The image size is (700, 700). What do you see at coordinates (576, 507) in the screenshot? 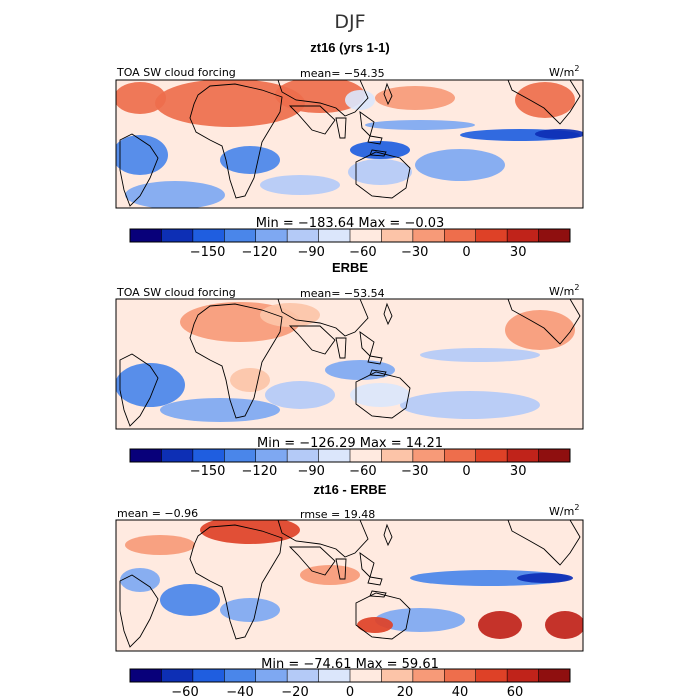
I see `panel-3-units-exp: 2` at bounding box center [576, 507].